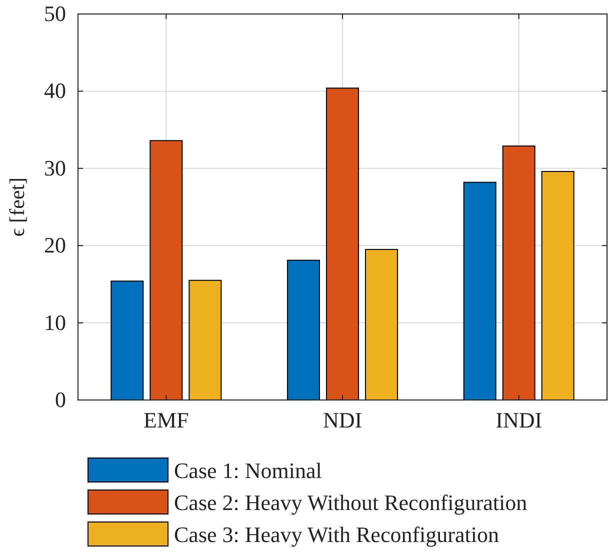 This screenshot has height=552, width=608. What do you see at coordinates (166, 420) in the screenshot?
I see `x-tick-label: EMF` at bounding box center [166, 420].